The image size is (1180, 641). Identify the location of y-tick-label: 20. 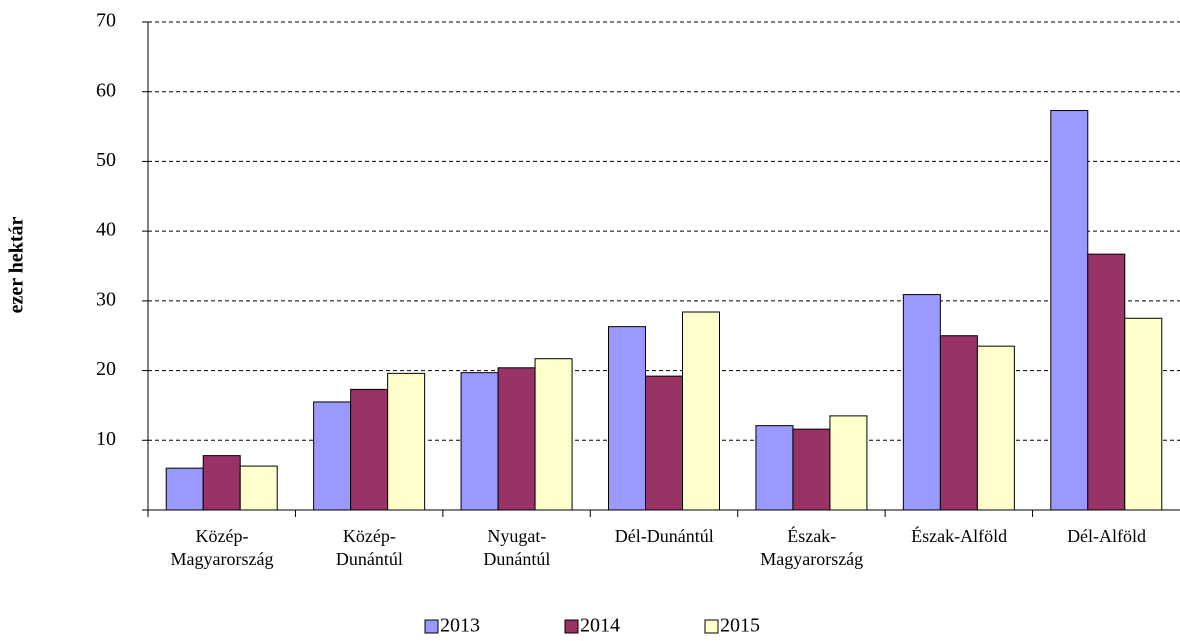
(106, 369).